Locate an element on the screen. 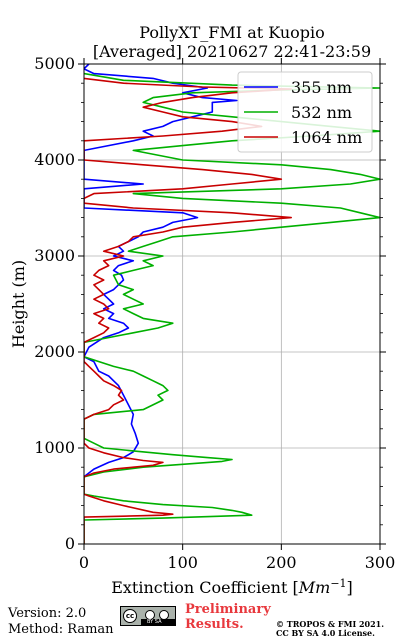 The width and height of the screenshot is (400, 640). x-tick-label: 100 is located at coordinates (182, 562).